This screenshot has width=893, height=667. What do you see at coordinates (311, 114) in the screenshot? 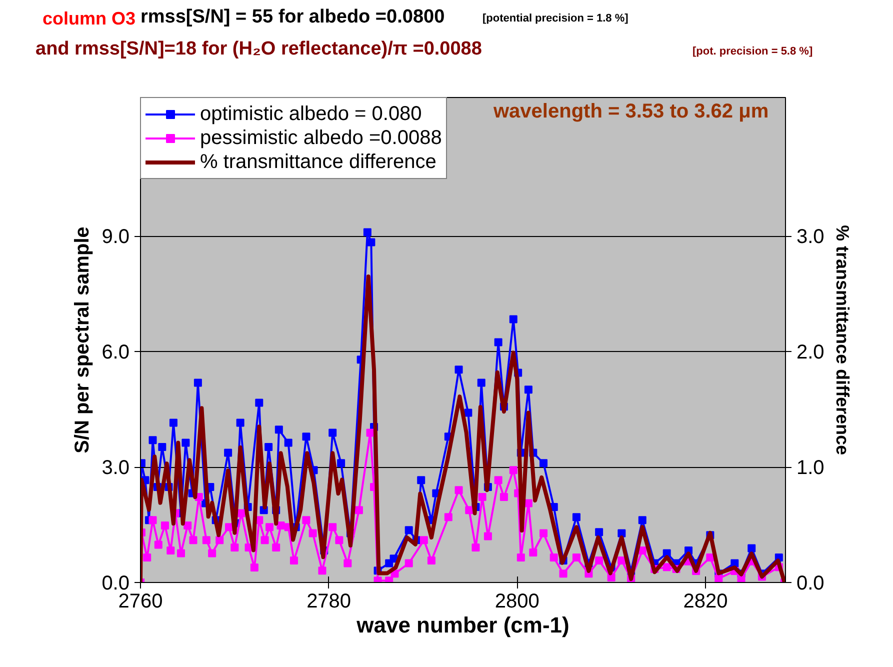
I see `legend-label: optimistic albedo = 0.080` at bounding box center [311, 114].